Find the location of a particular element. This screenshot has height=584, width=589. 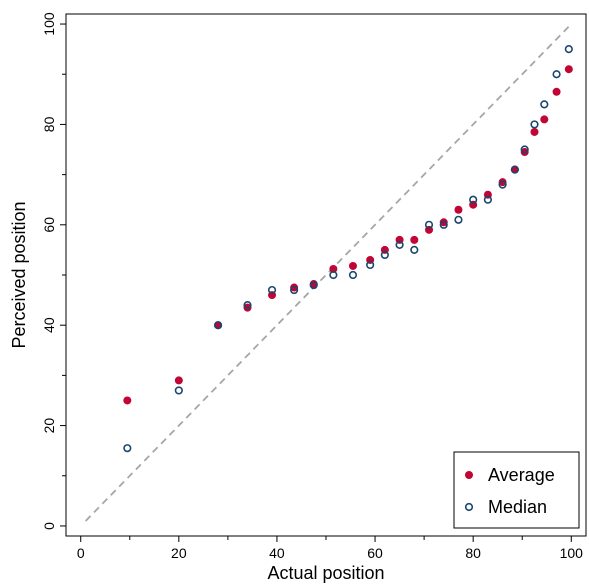

y-tick-label: 60 is located at coordinates (49, 225).